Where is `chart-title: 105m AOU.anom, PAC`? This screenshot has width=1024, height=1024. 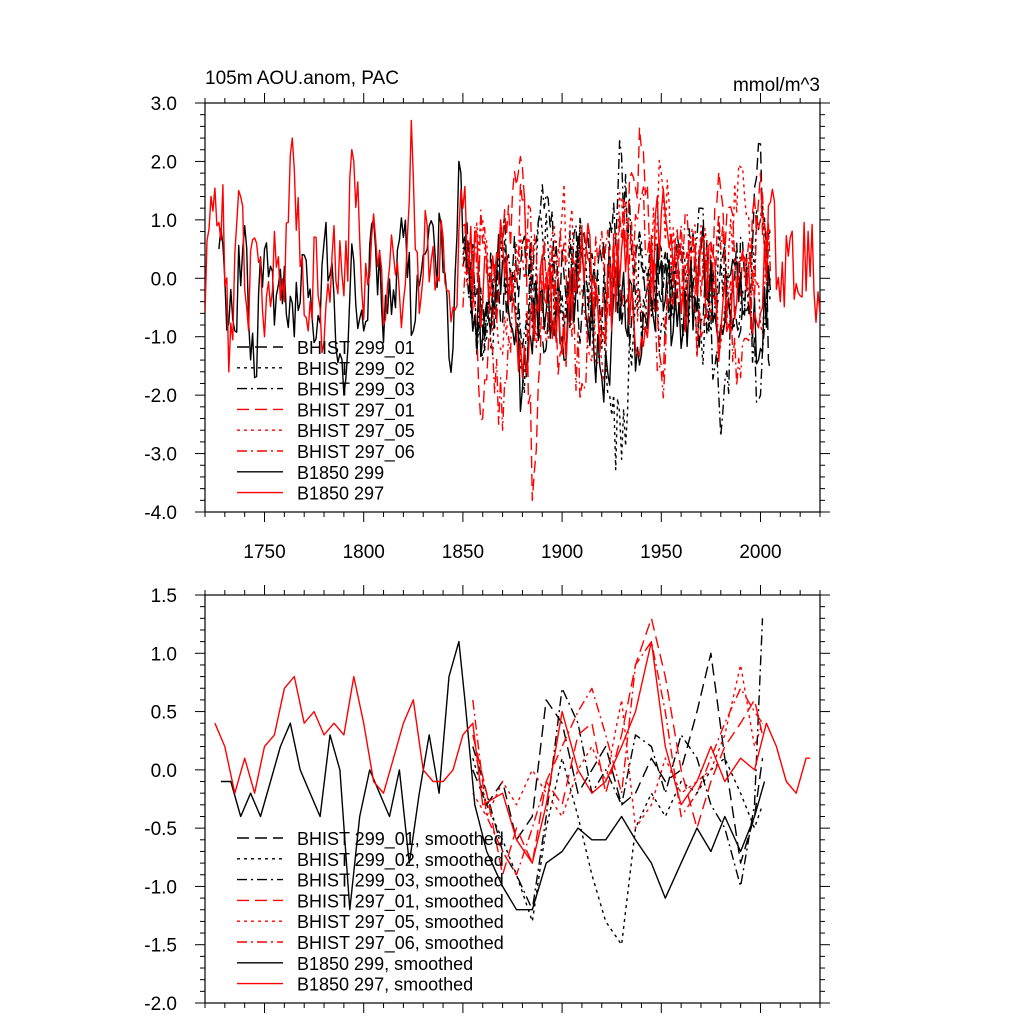
chart-title: 105m AOU.anom, PAC is located at coordinates (302, 78).